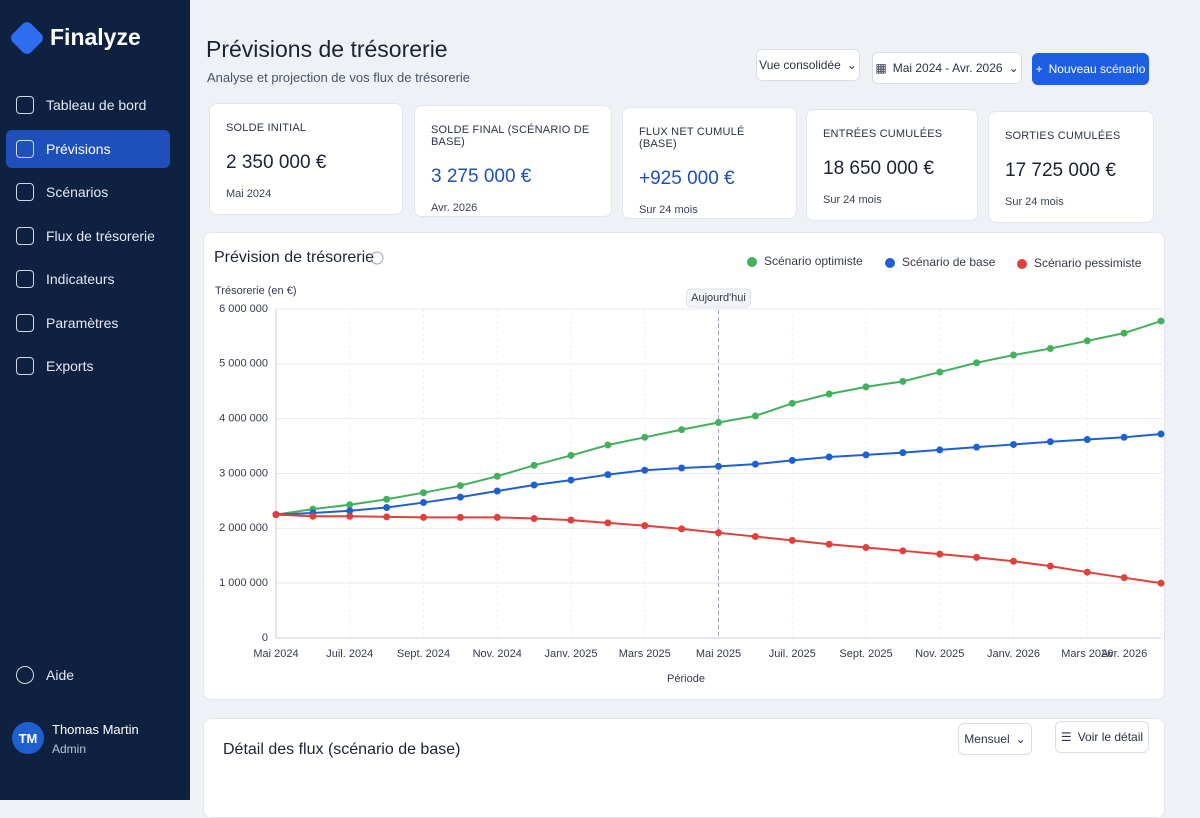 The height and width of the screenshot is (818, 1200). Describe the element at coordinates (718, 654) in the screenshot. I see `x-tick-label: Mai 2025` at that location.